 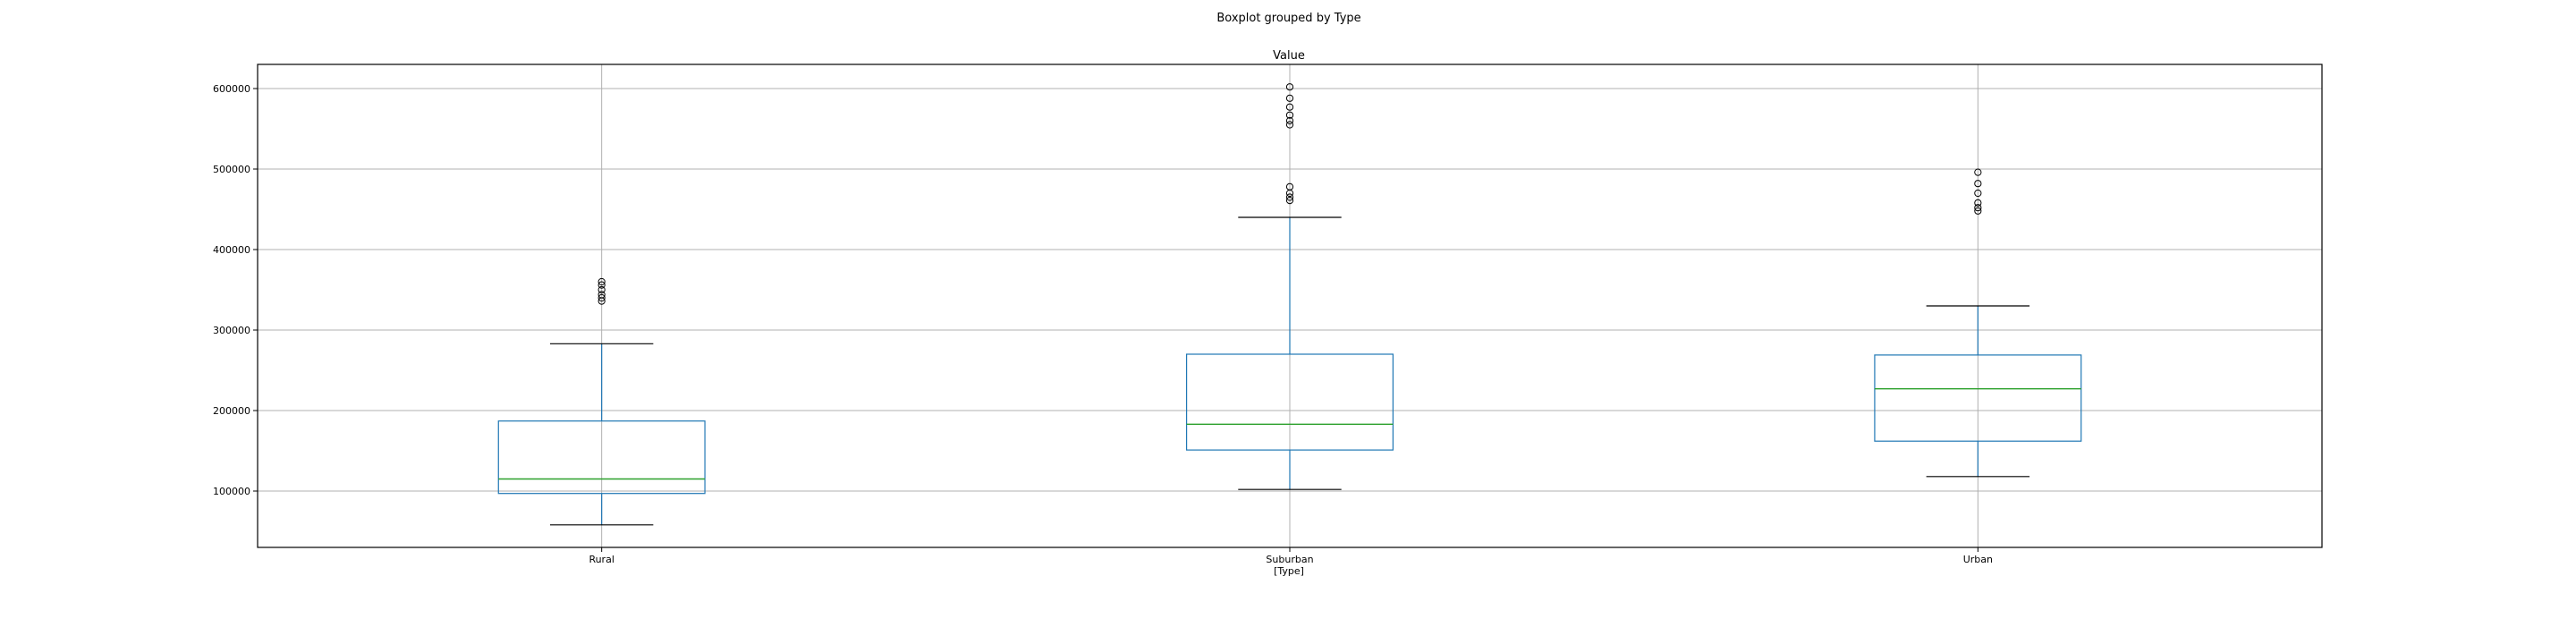 I want to click on y-tick-label: 200000, so click(x=231, y=411).